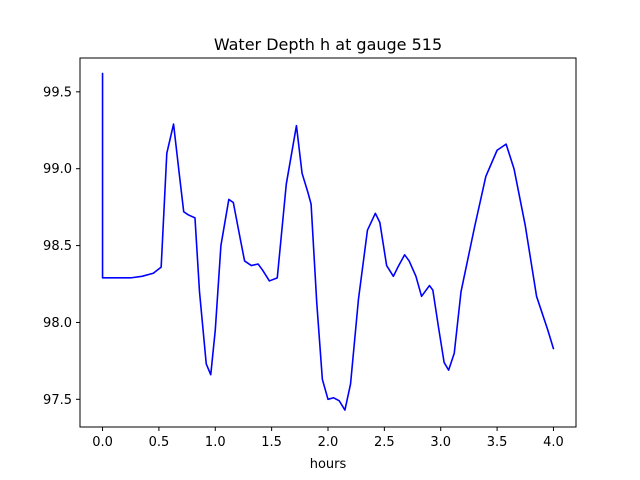 This screenshot has height=480, width=640. I want to click on x-tick-label-7: 3.5, so click(497, 442).